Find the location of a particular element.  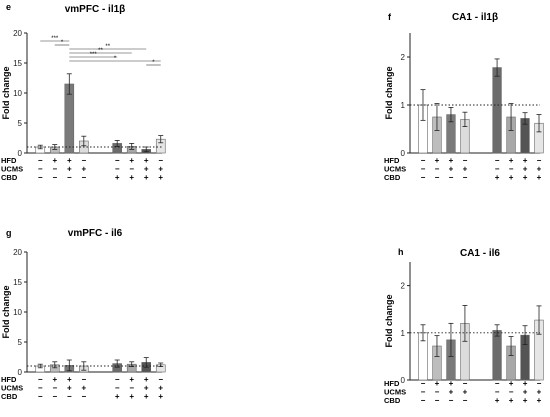

significance-label: * is located at coordinates (115, 59).